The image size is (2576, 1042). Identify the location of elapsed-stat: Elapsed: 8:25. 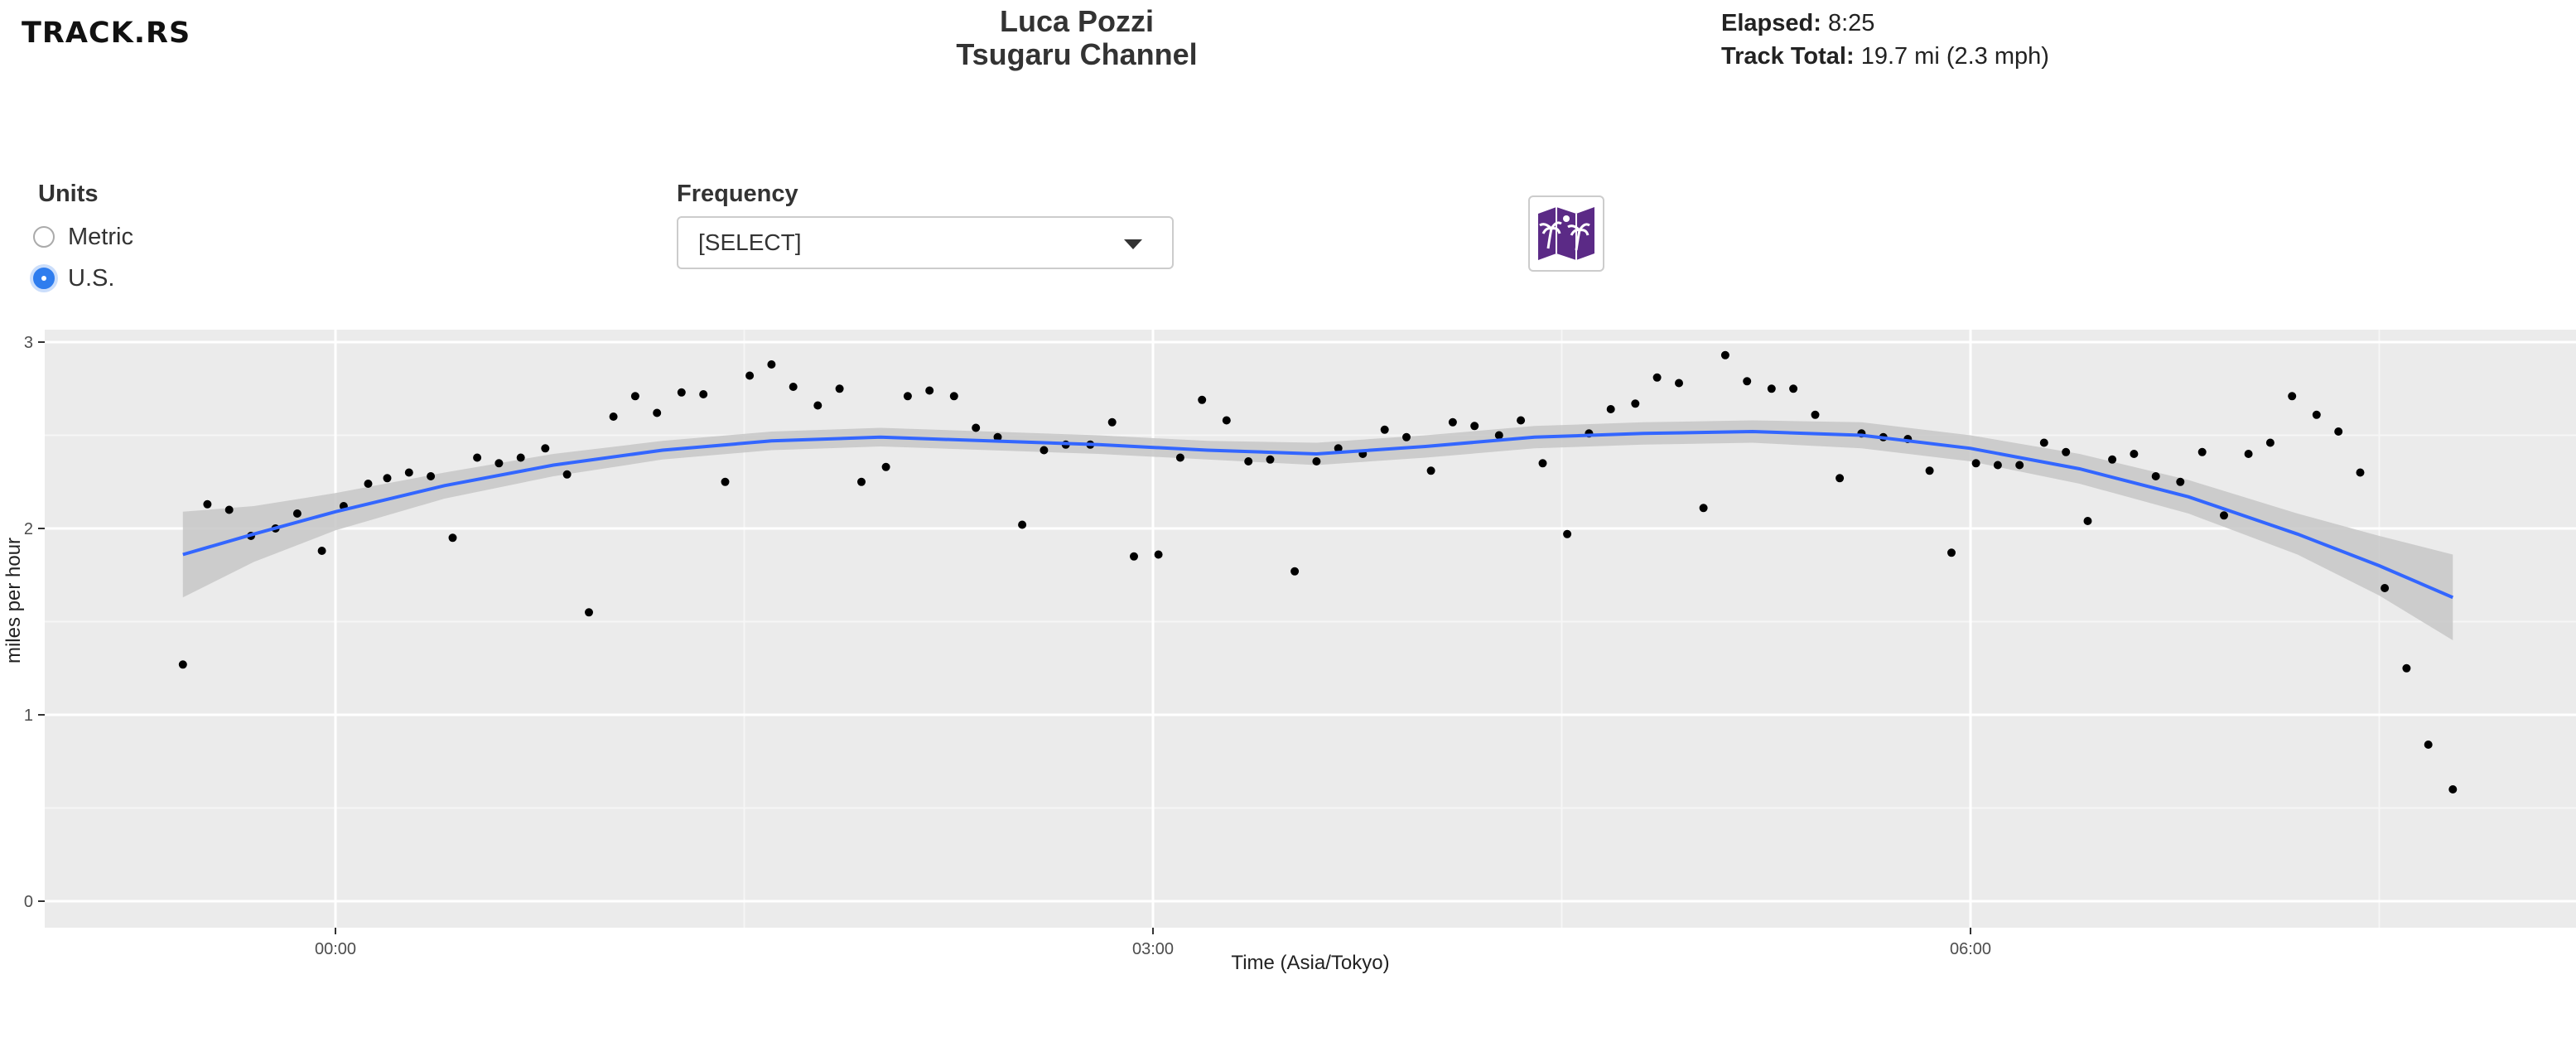
(1885, 23).